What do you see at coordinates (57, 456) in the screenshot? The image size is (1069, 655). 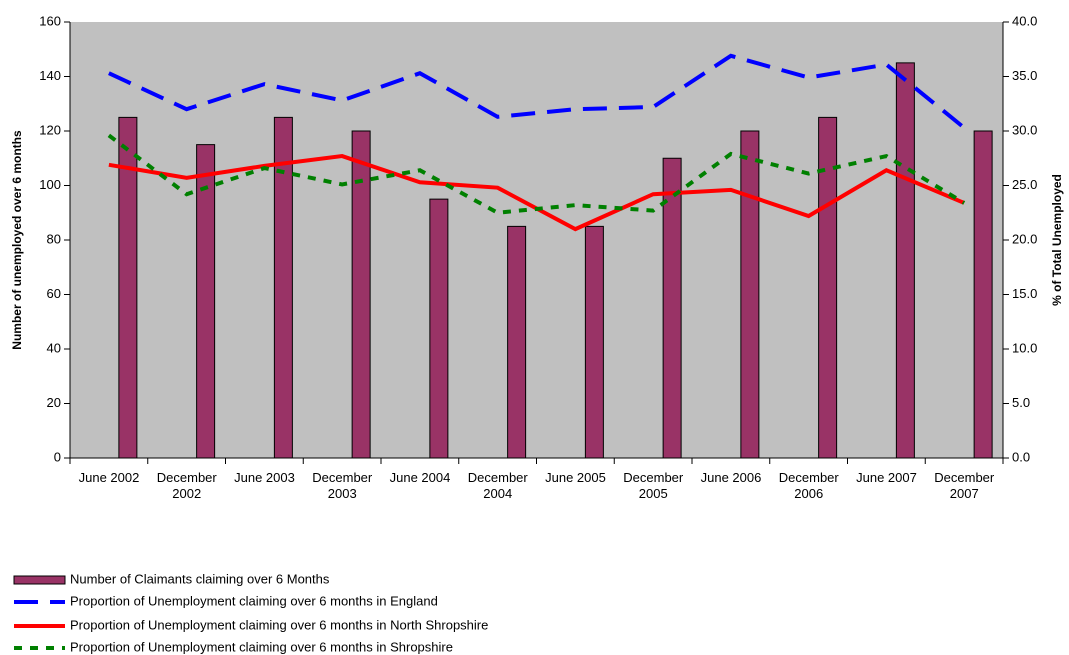 I see `y-tick-label: 0` at bounding box center [57, 456].